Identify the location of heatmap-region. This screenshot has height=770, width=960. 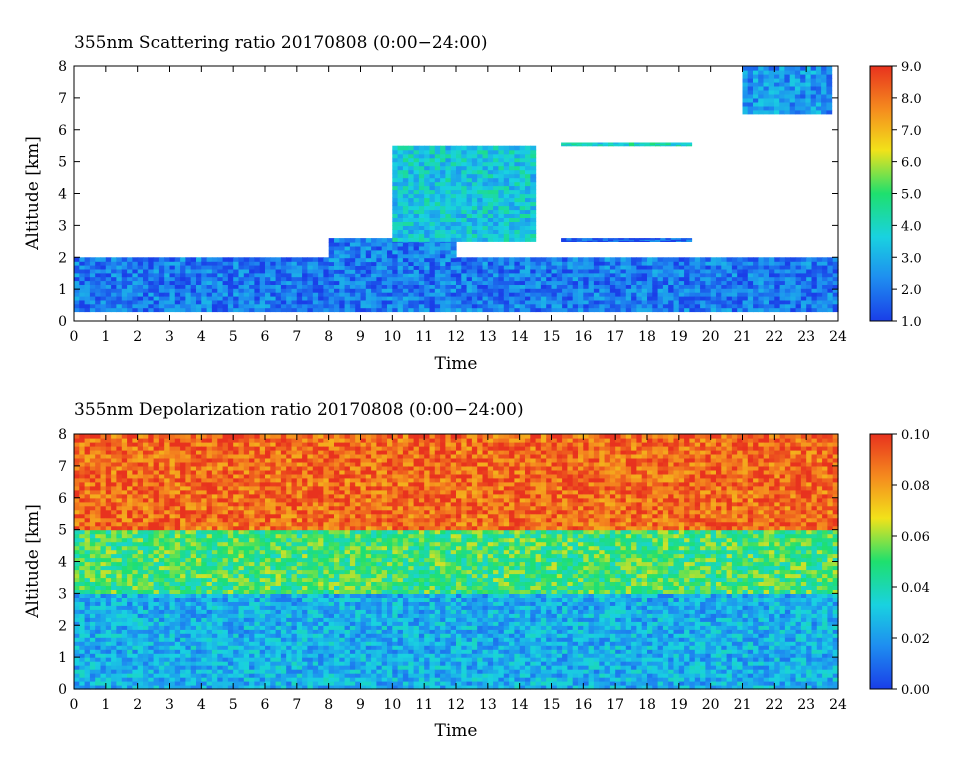
(464, 193).